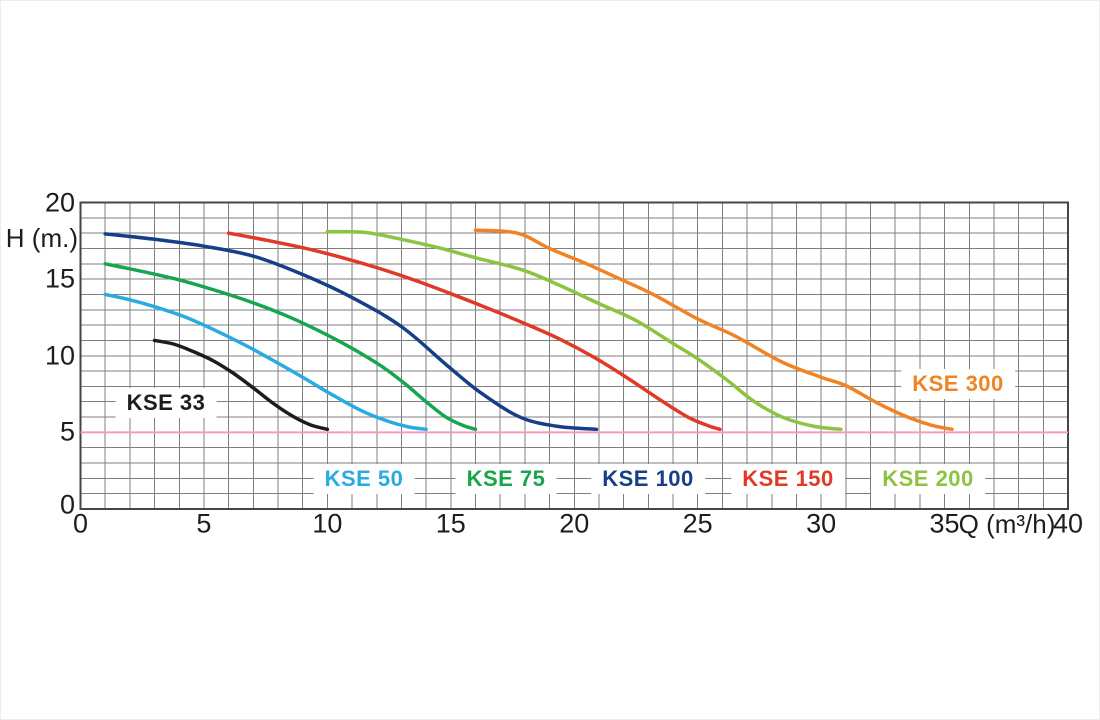  What do you see at coordinates (821, 523) in the screenshot?
I see `x-tick-label-30: 30` at bounding box center [821, 523].